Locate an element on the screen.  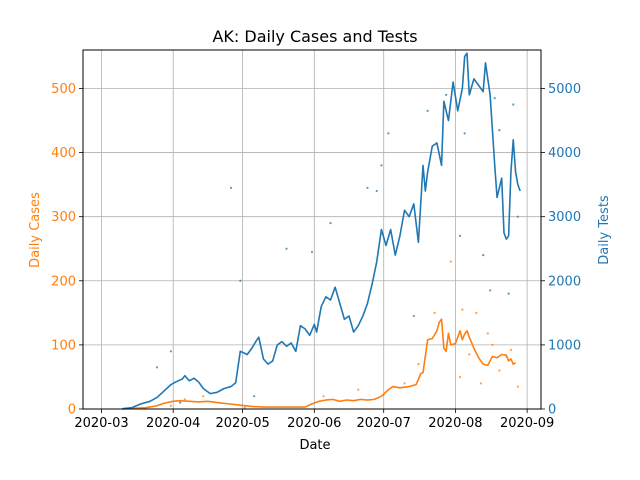
x-tick-label: 2020-08 is located at coordinates (455, 423).